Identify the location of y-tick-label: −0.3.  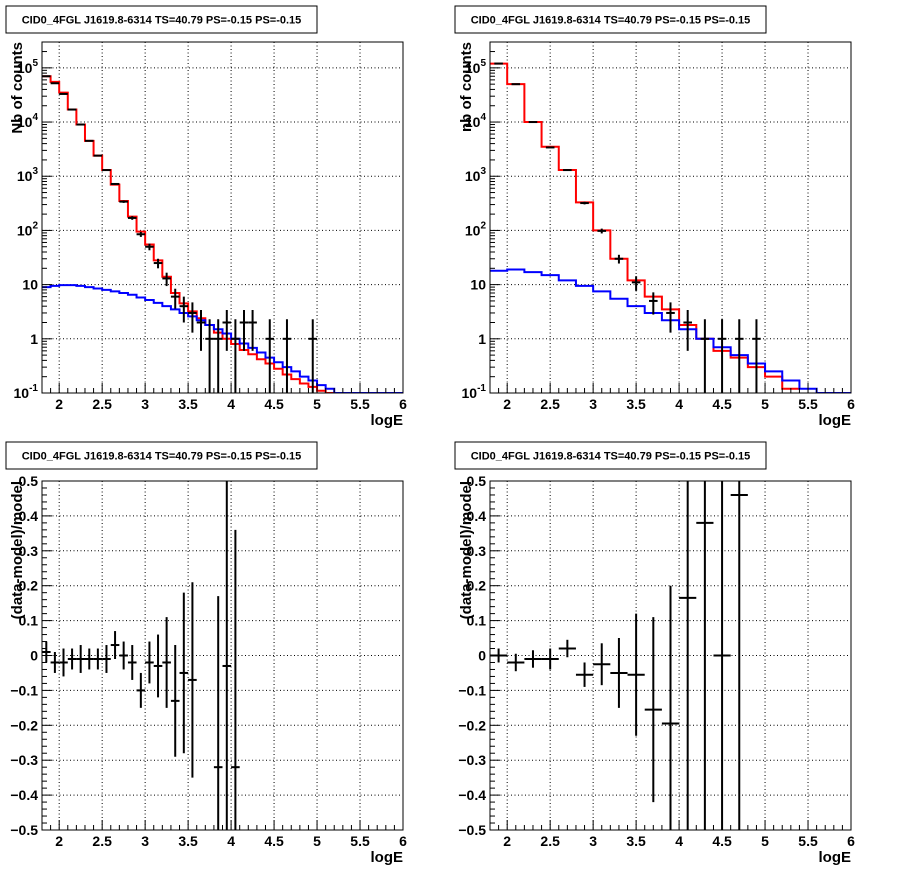
(24, 760).